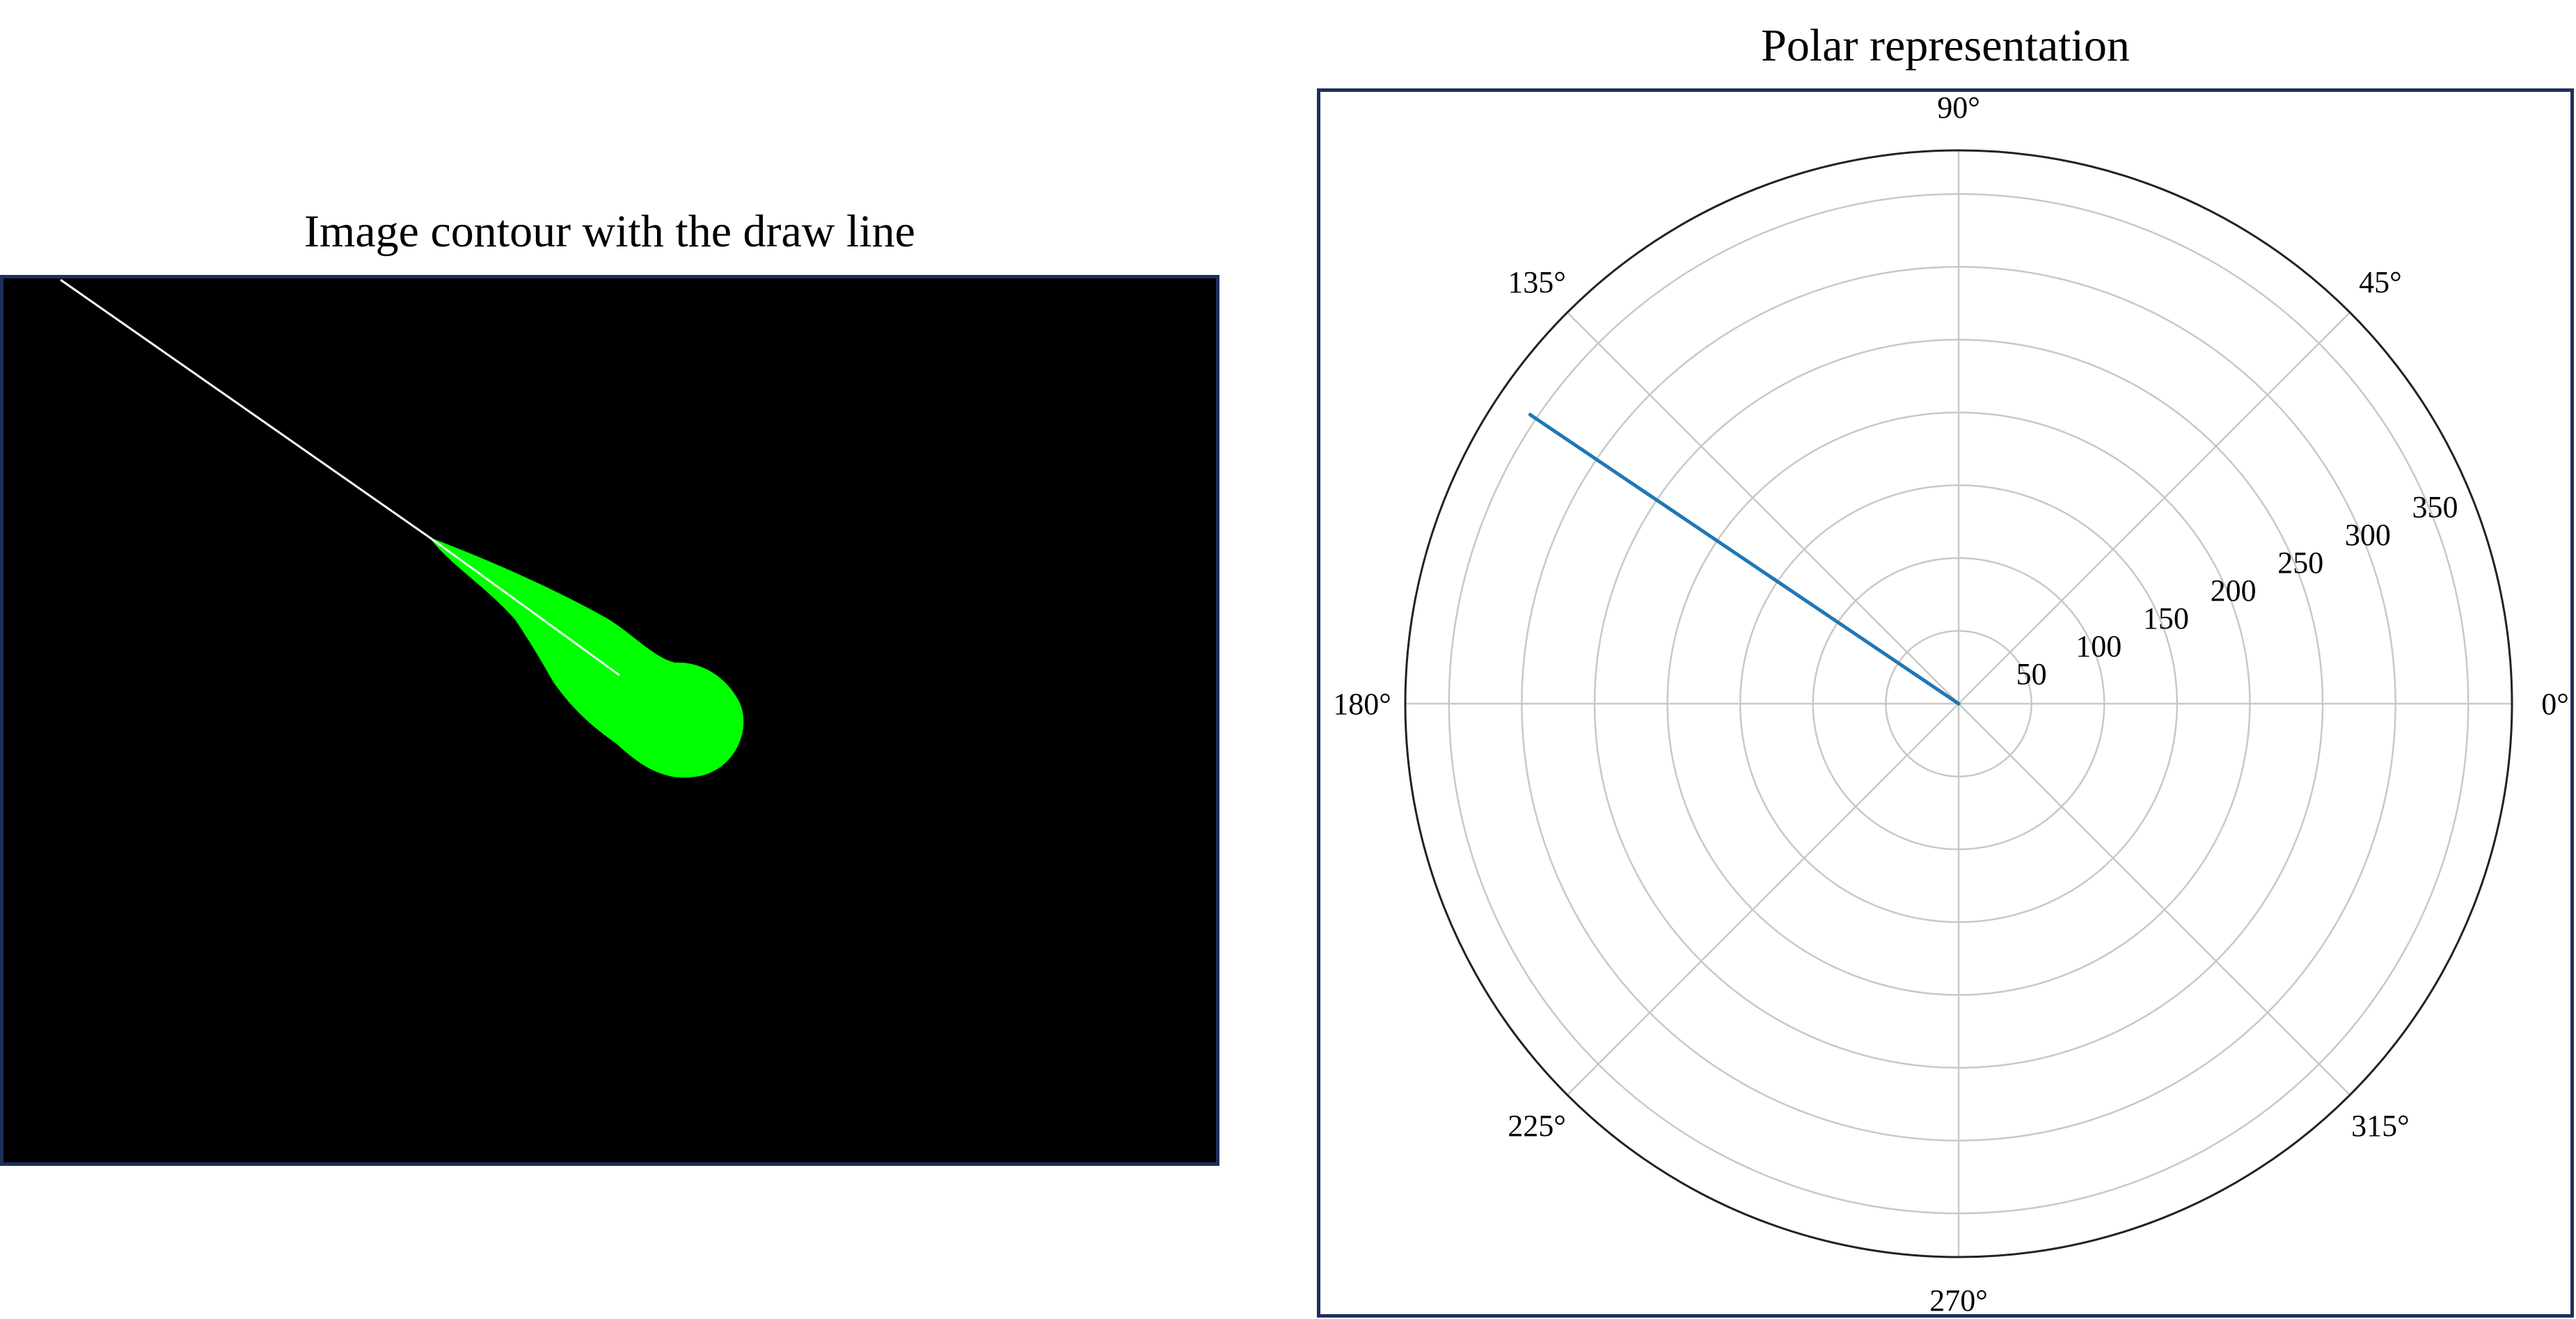 Image resolution: width=2576 pixels, height=1319 pixels. I want to click on theta-tick-label: 225°, so click(1537, 1126).